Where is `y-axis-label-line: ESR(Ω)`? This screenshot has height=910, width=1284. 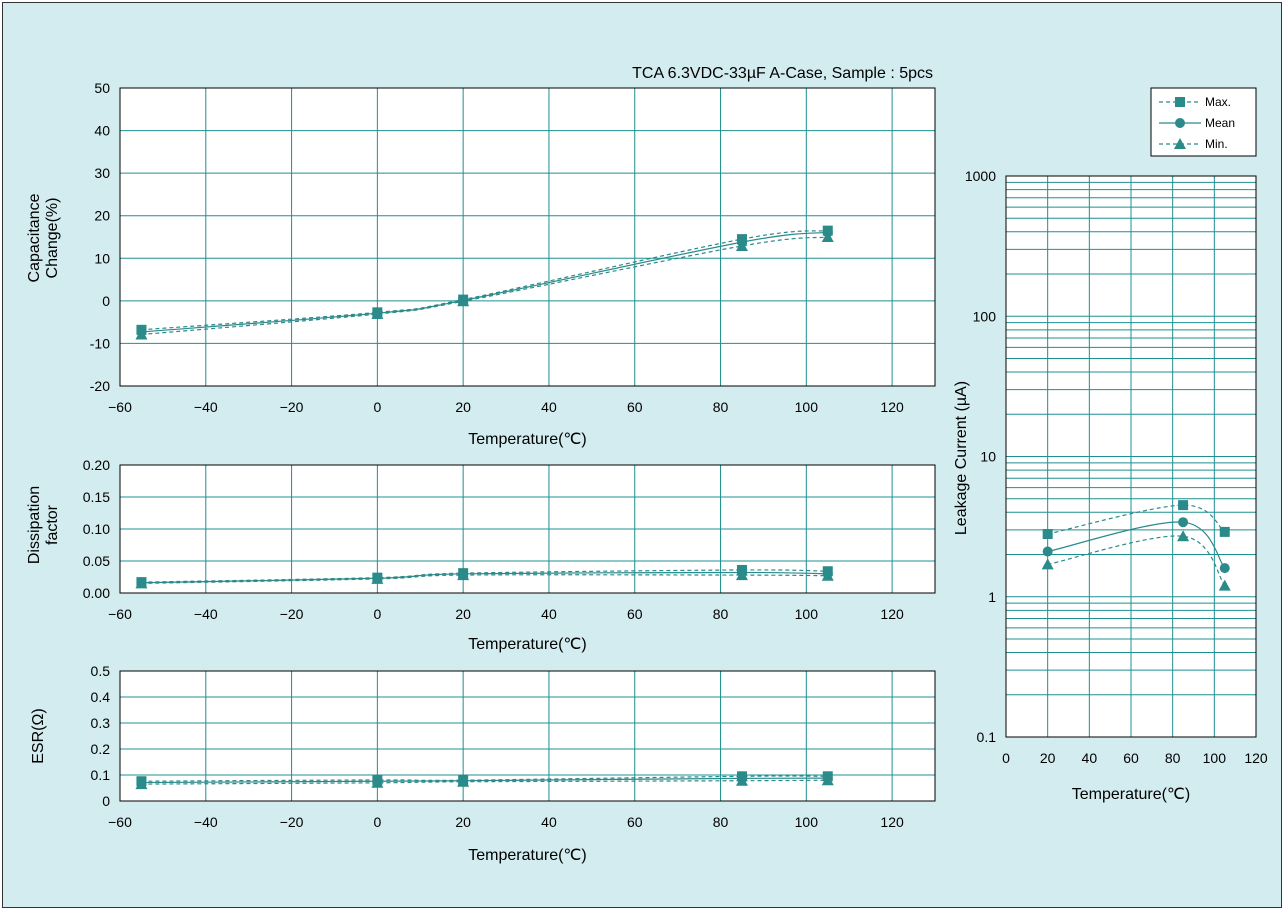 y-axis-label-line: ESR(Ω) is located at coordinates (38, 736).